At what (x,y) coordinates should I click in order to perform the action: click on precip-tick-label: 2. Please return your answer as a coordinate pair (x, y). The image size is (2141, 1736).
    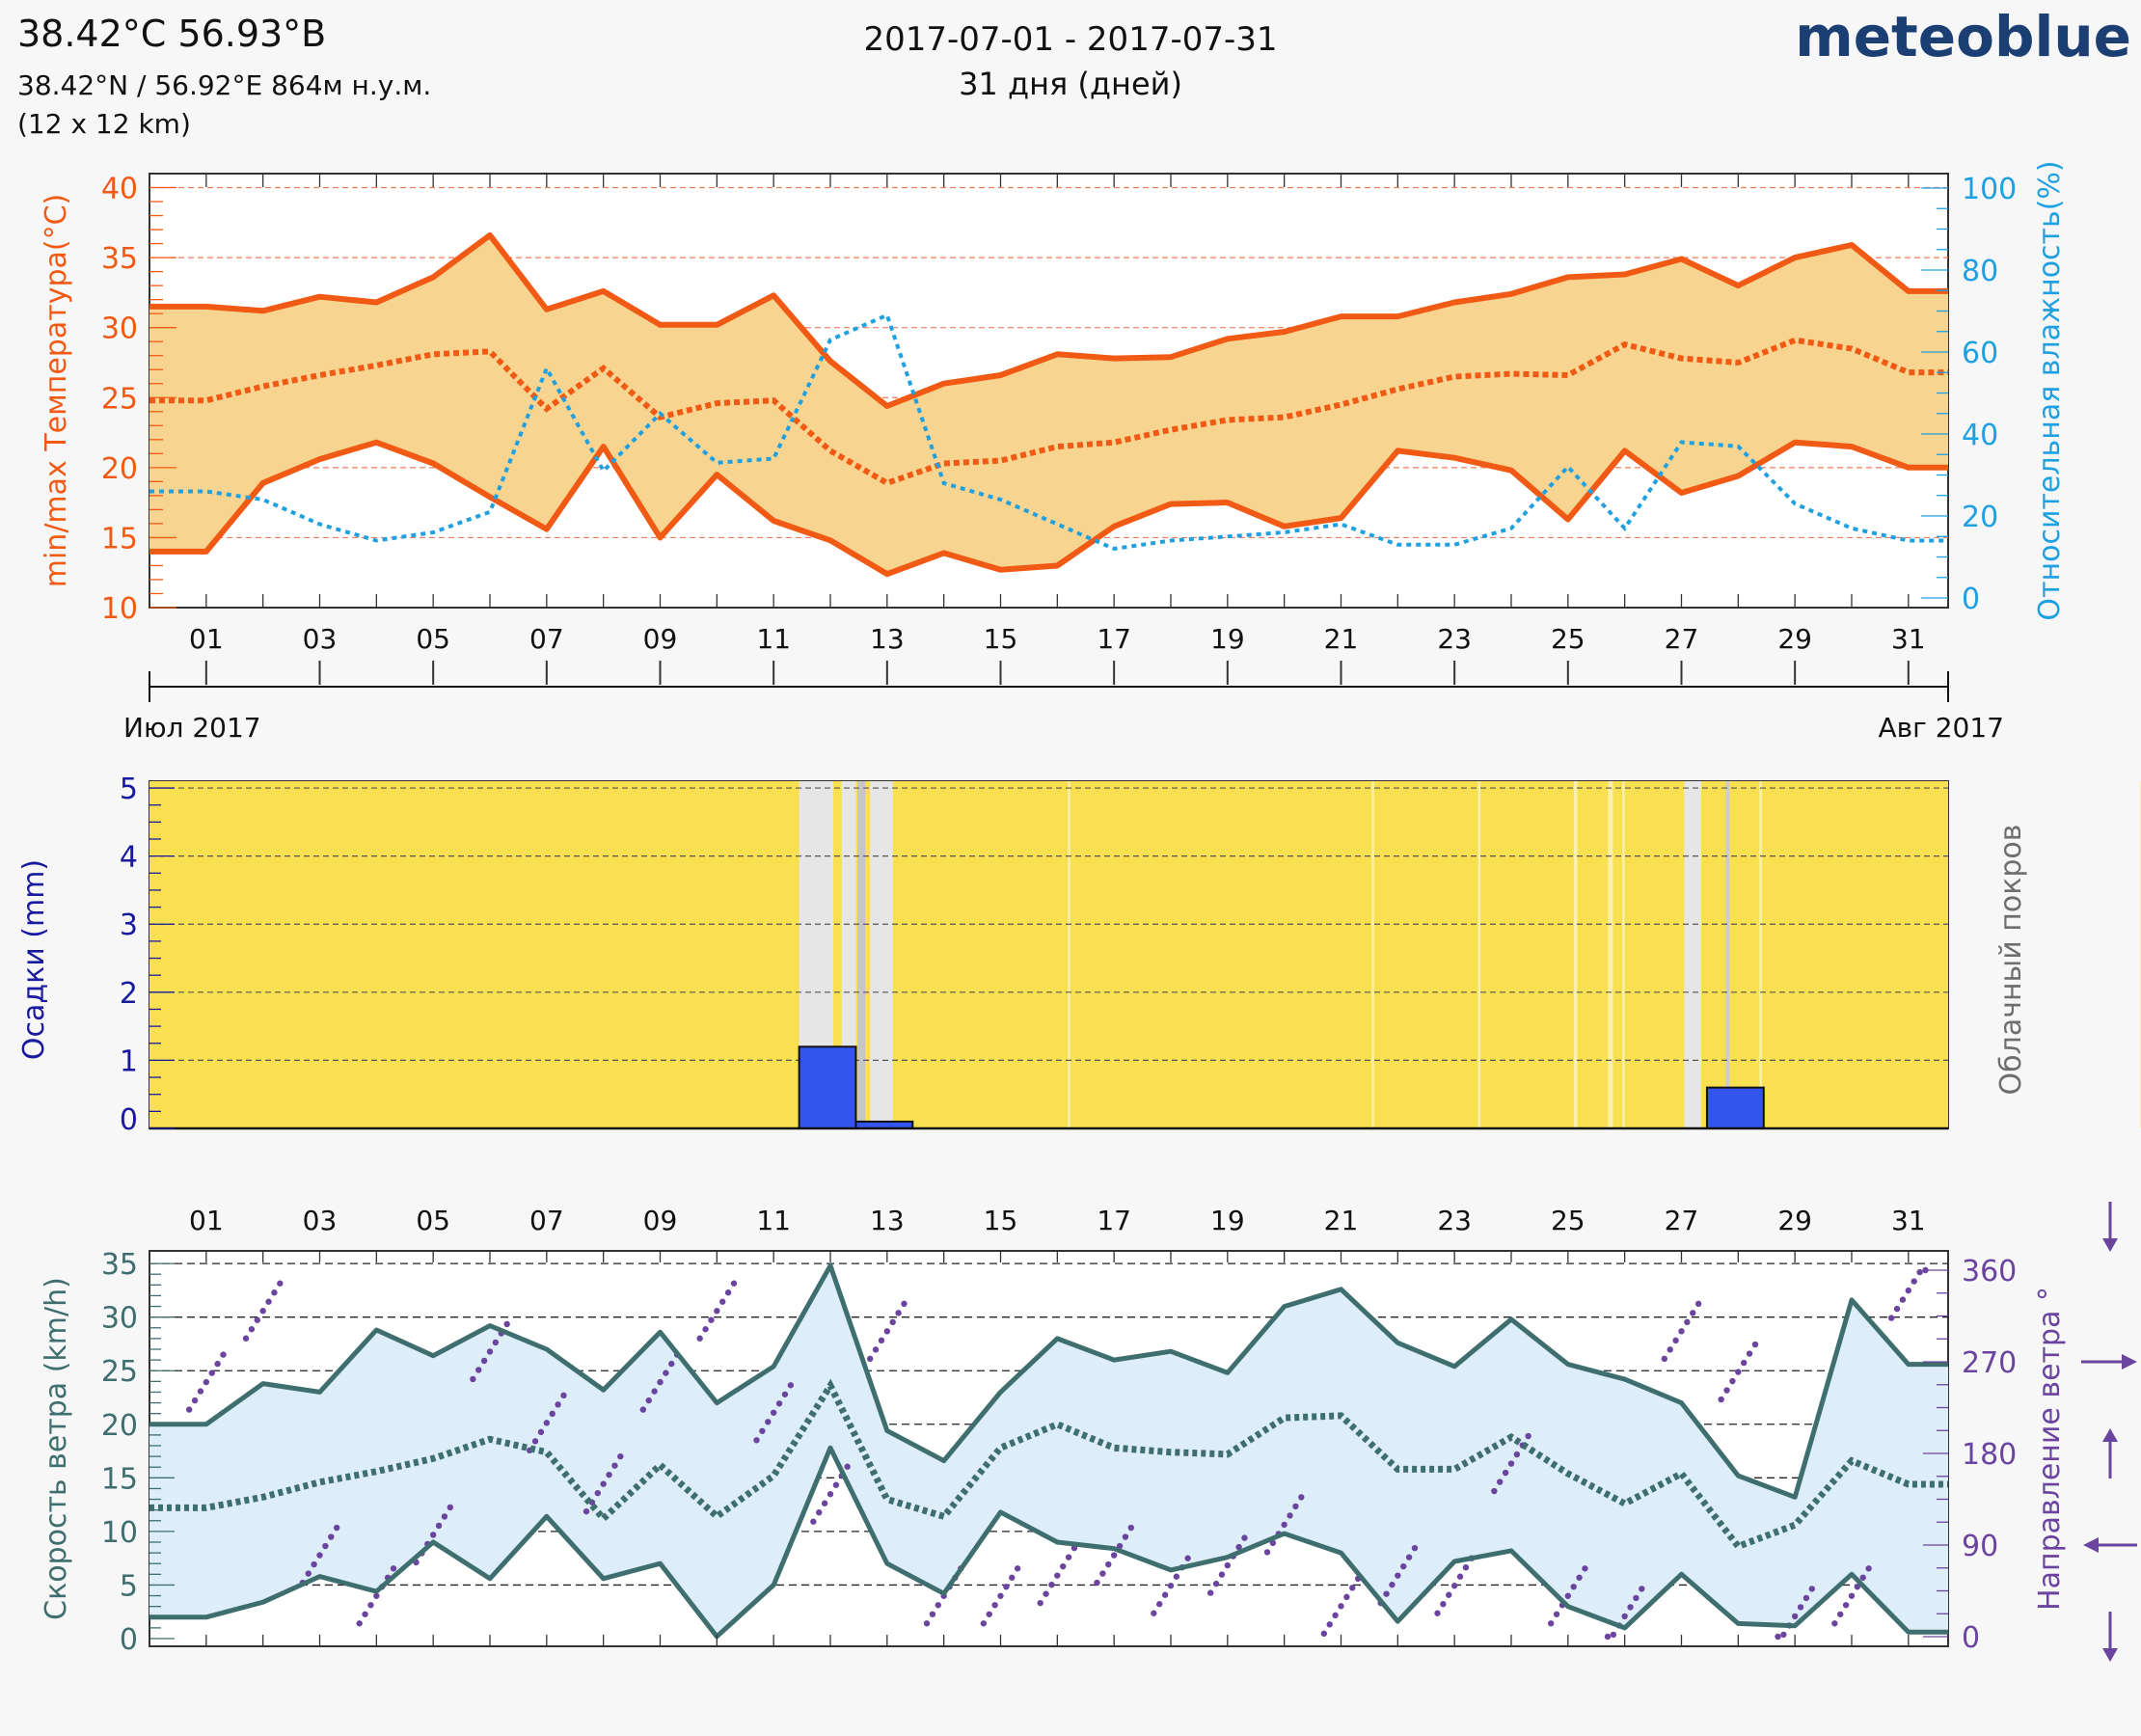
    Looking at the image, I should click on (129, 994).